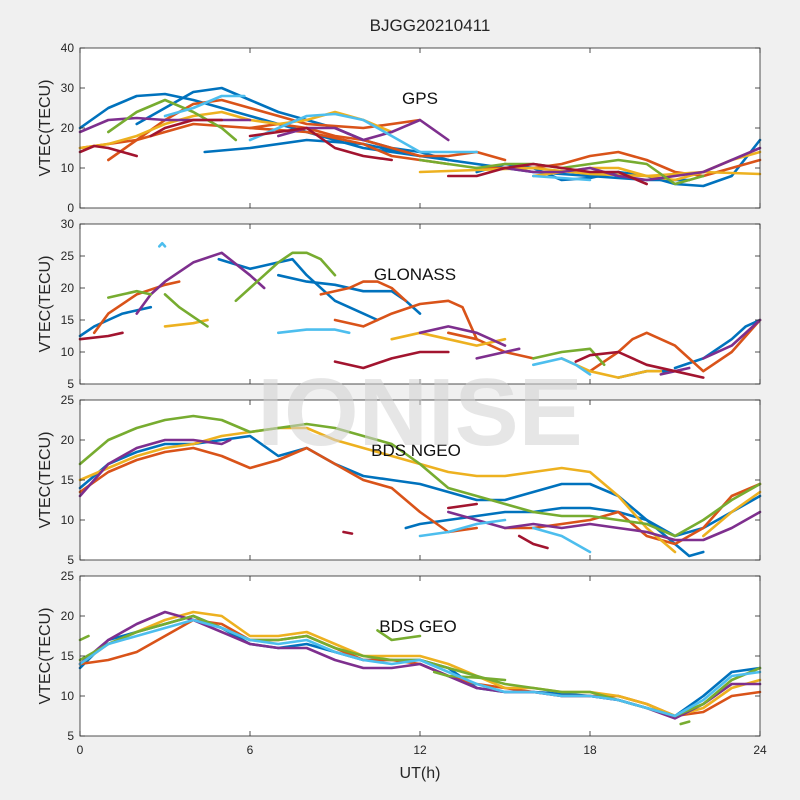 This screenshot has height=800, width=800. What do you see at coordinates (420, 773) in the screenshot?
I see `x-axis-label: UT(h)` at bounding box center [420, 773].